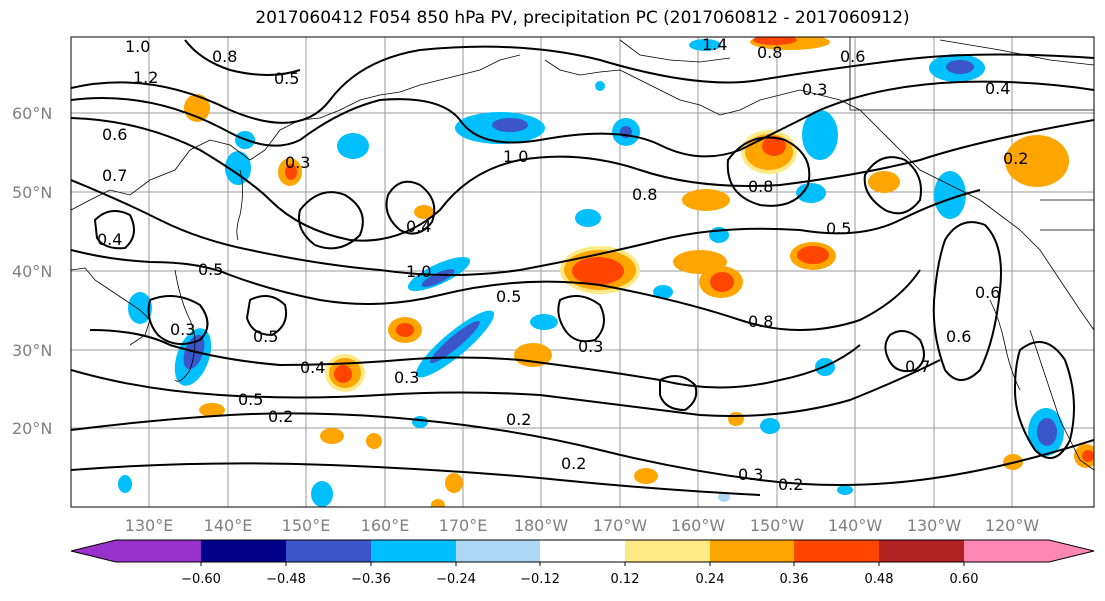  Describe the element at coordinates (698, 525) in the screenshot. I see `lon-label: 160°W` at that location.